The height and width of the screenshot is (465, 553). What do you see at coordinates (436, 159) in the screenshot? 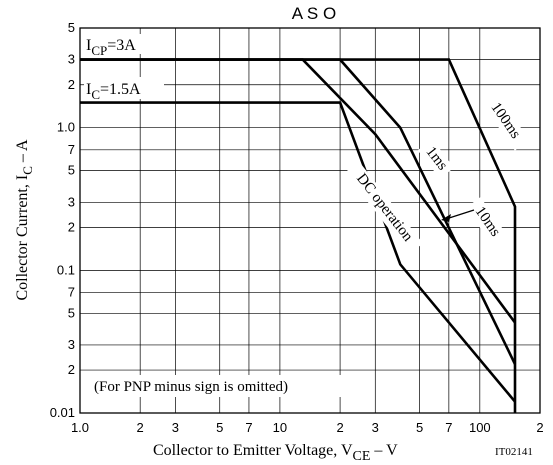
I see `ms1-label-backdrop` at bounding box center [436, 159].